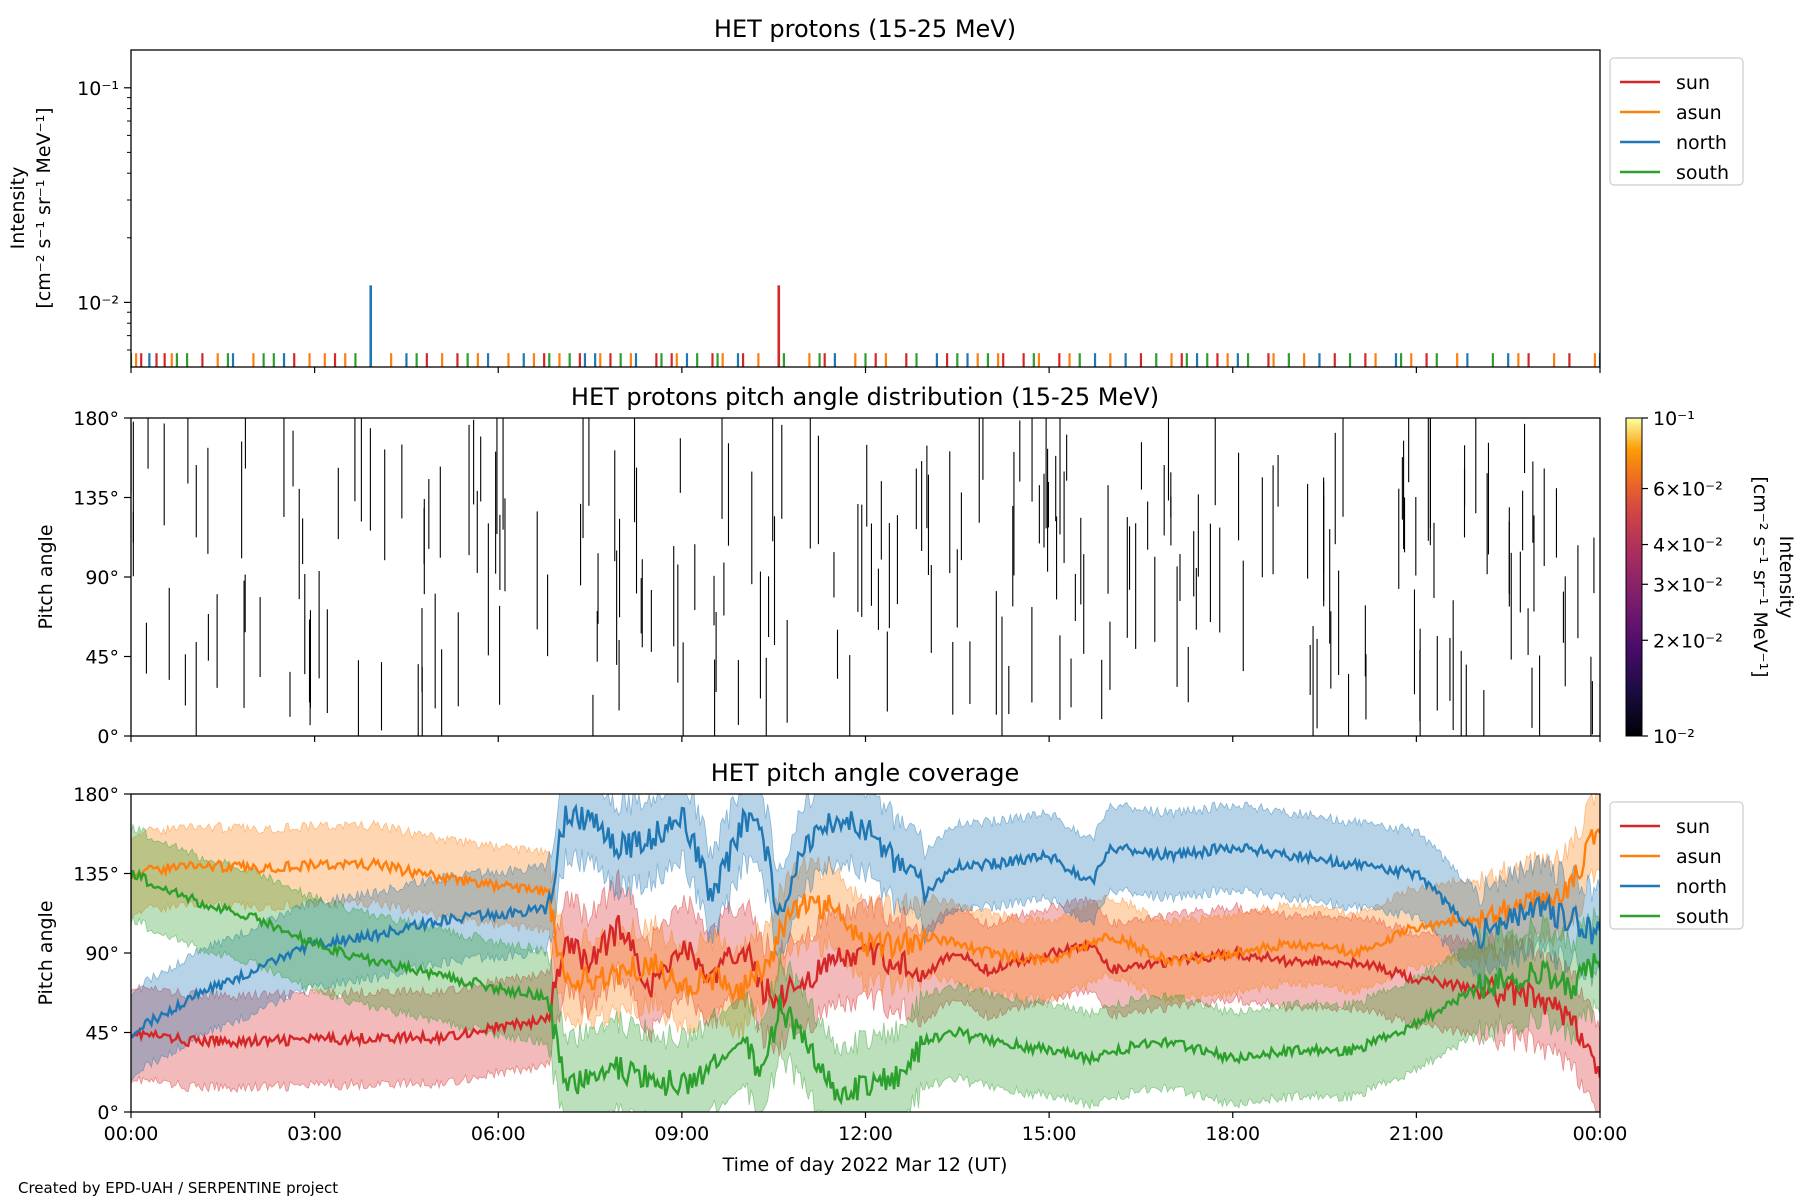 This screenshot has width=1800, height=1200. Describe the element at coordinates (1674, 737) in the screenshot. I see `cbar-tick-label: 10⁻²` at that location.